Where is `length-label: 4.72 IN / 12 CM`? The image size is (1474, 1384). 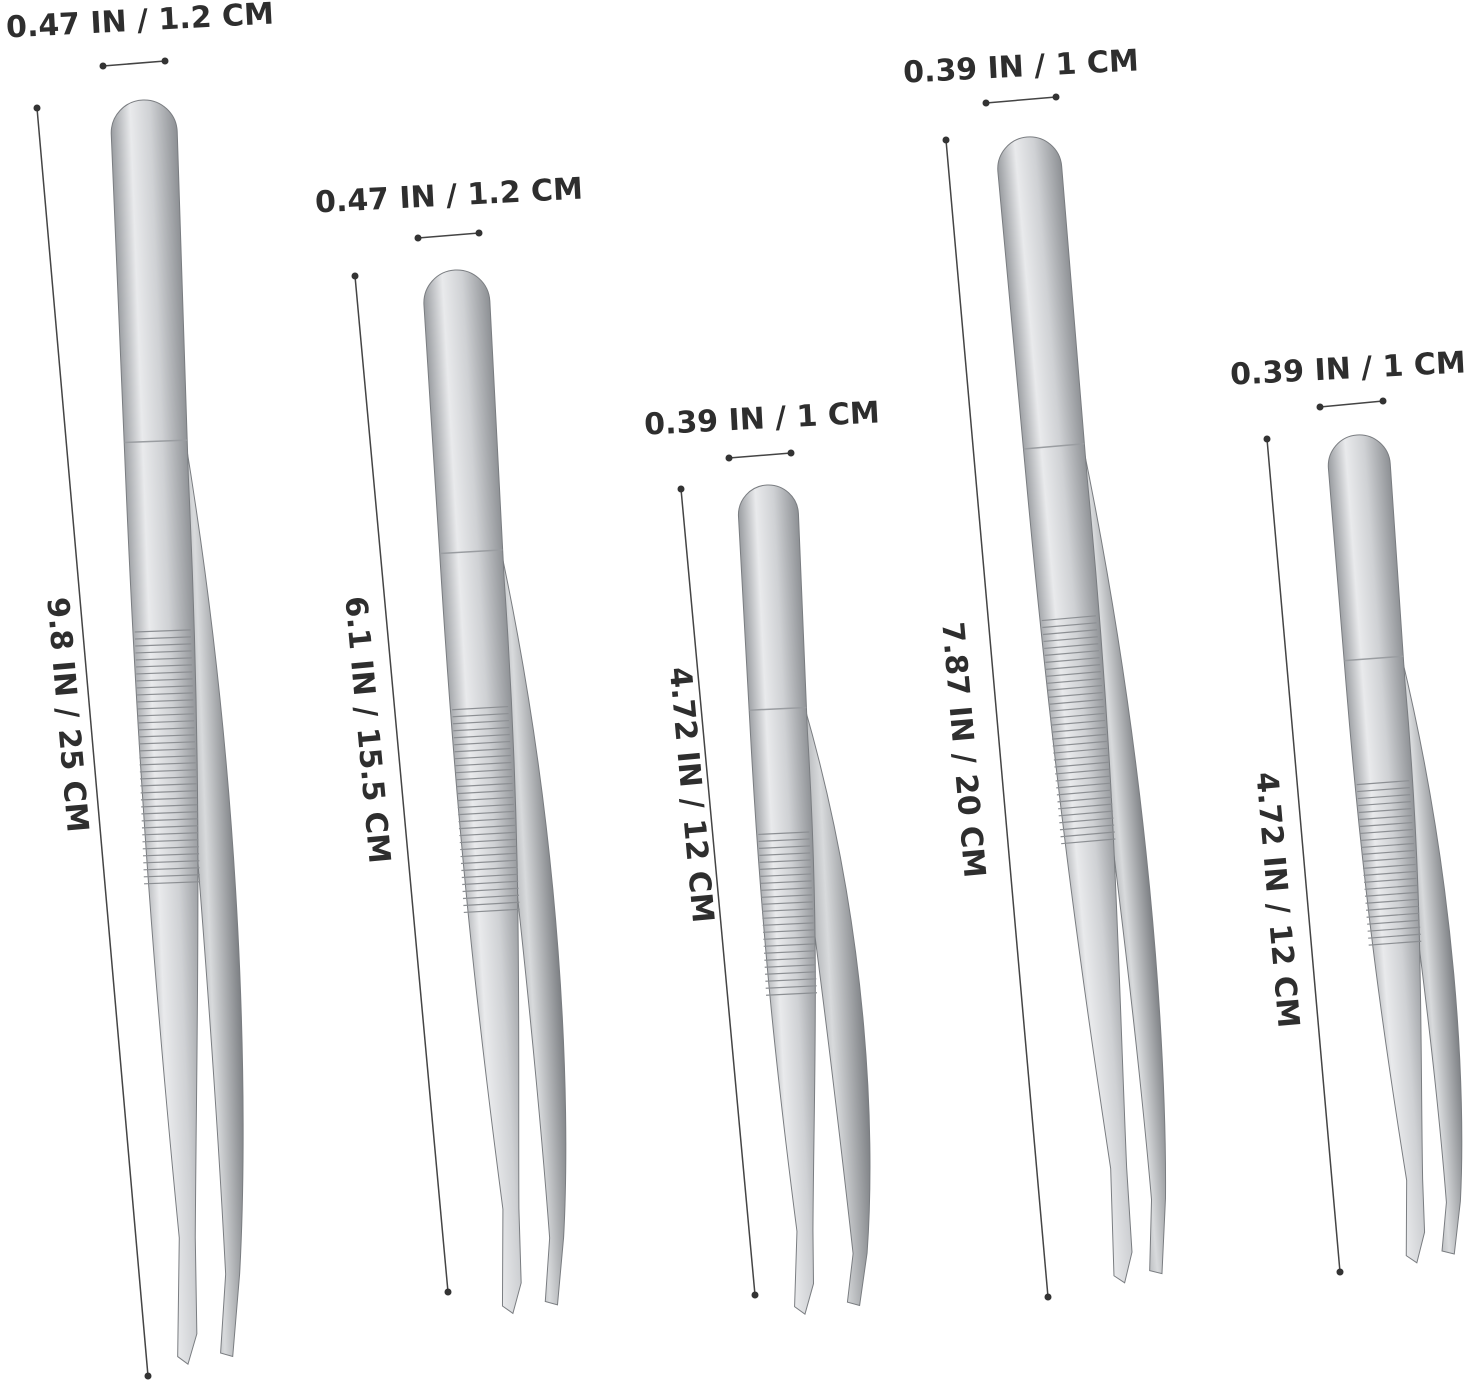
length-label: 4.72 IN / 12 CM is located at coordinates (691, 795).